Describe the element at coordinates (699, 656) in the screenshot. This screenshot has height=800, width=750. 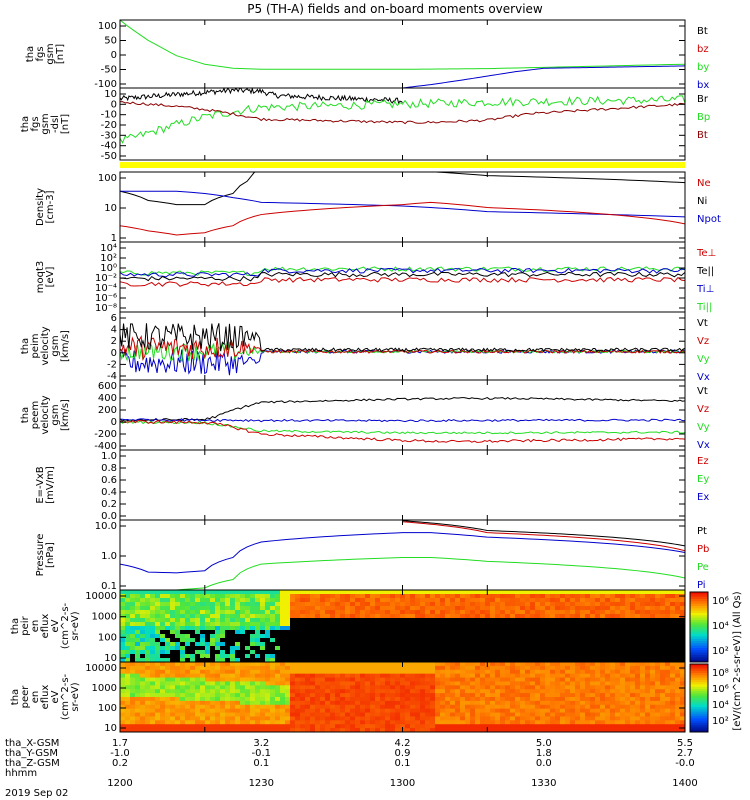
I see `colorbar-swatch` at that location.